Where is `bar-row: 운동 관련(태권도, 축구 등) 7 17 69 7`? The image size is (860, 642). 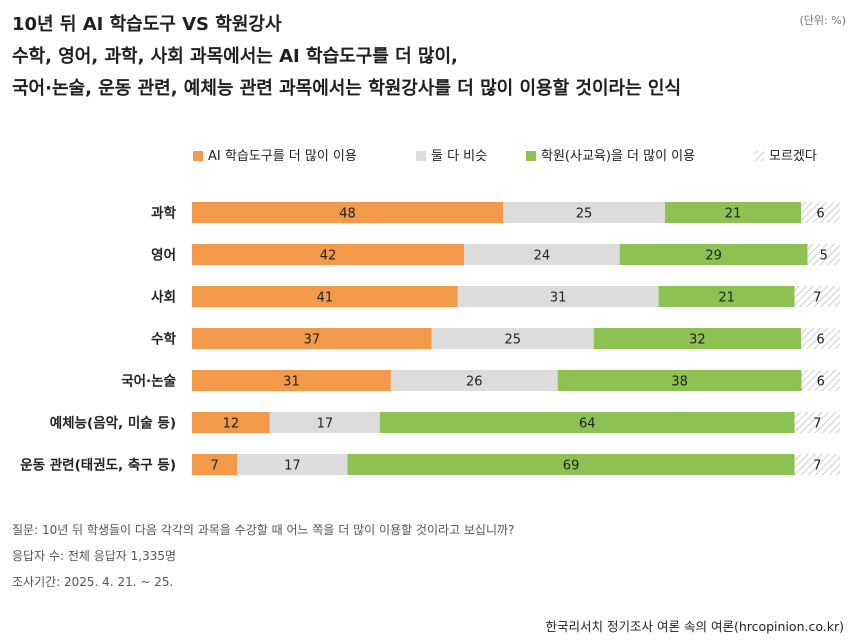
bar-row: 운동 관련(태권도, 축구 등) 7 17 69 7 is located at coordinates (430, 464).